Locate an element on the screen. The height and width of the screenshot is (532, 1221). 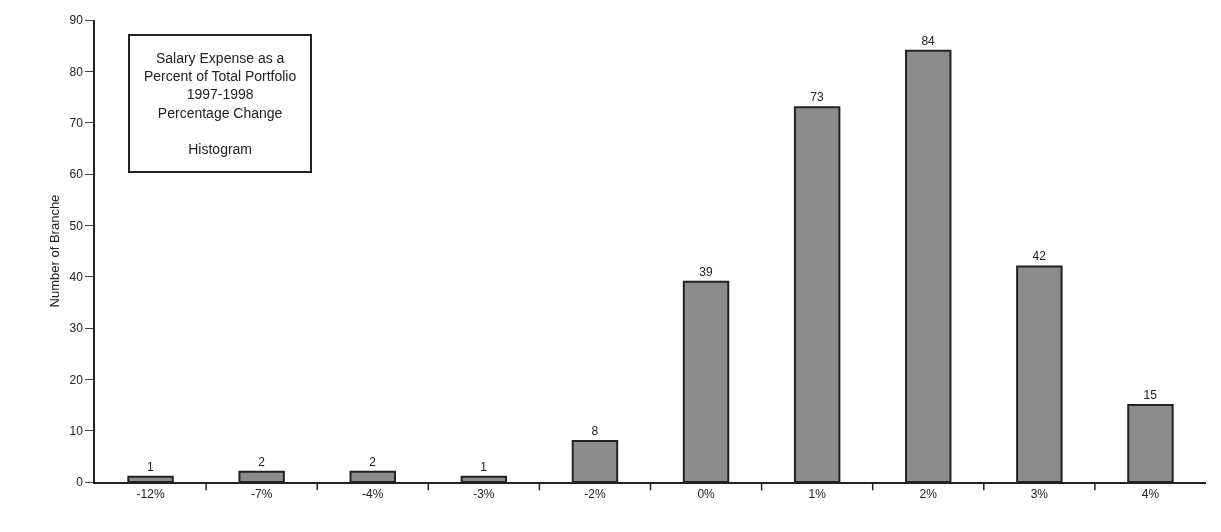
y-axis-title: Number of Branche is located at coordinates (54, 251).